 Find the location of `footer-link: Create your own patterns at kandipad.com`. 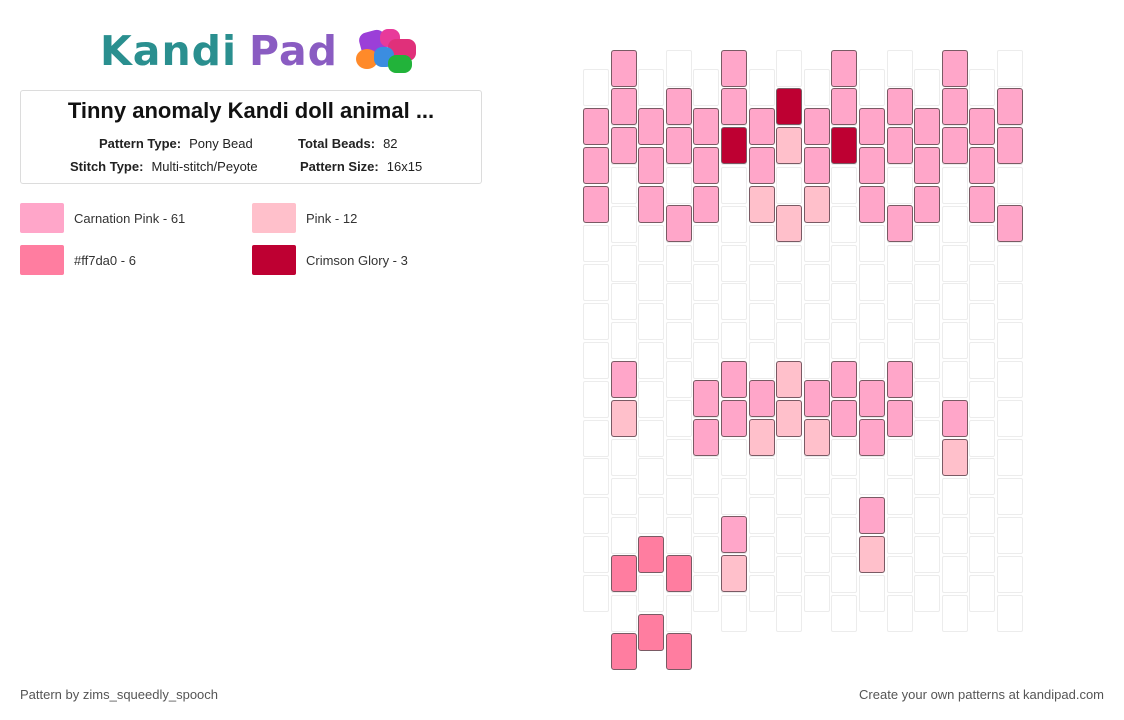

footer-link: Create your own patterns at kandipad.com is located at coordinates (981, 694).